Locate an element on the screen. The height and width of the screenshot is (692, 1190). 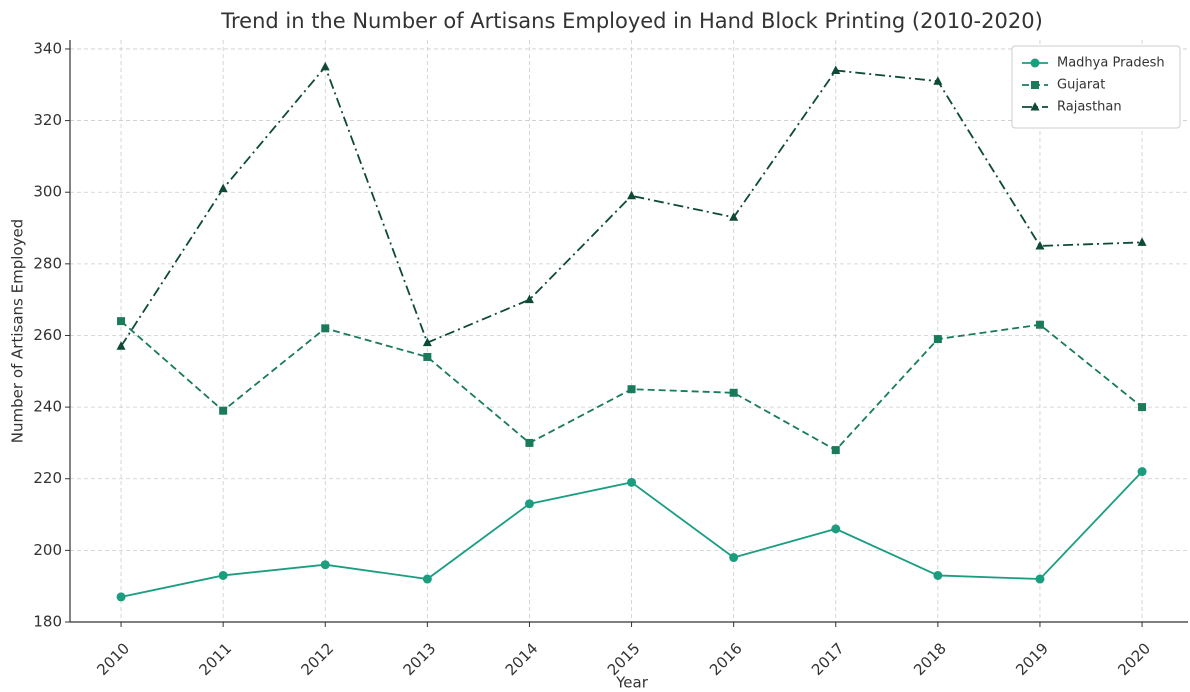
x-tick-label: 2014 is located at coordinates (522, 659).